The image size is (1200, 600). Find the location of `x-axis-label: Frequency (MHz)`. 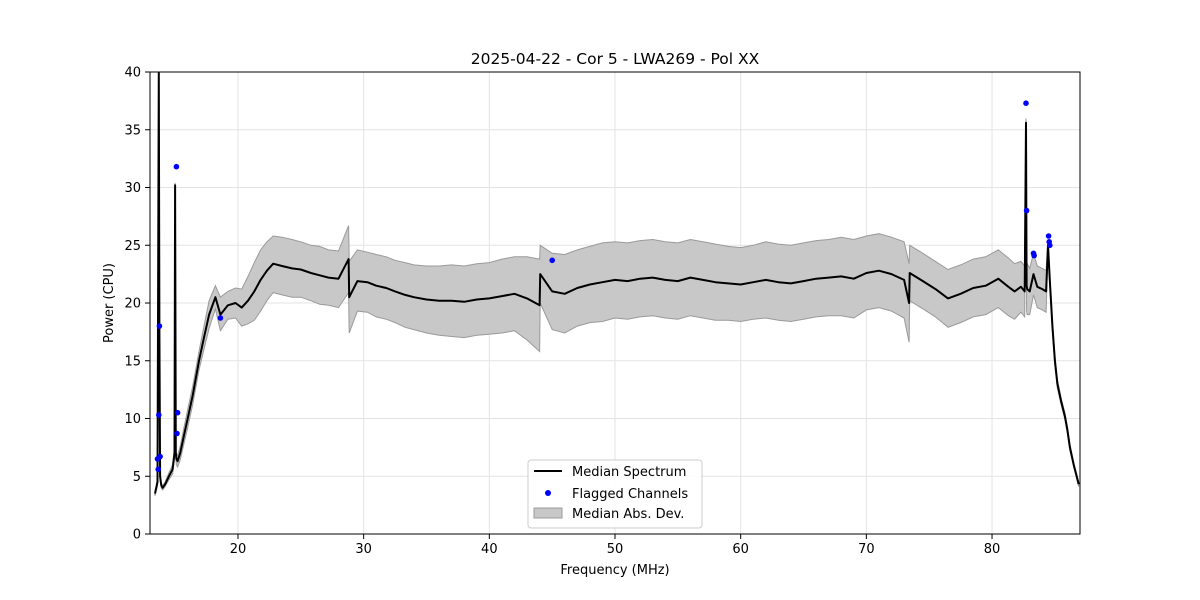

x-axis-label: Frequency (MHz) is located at coordinates (614, 570).